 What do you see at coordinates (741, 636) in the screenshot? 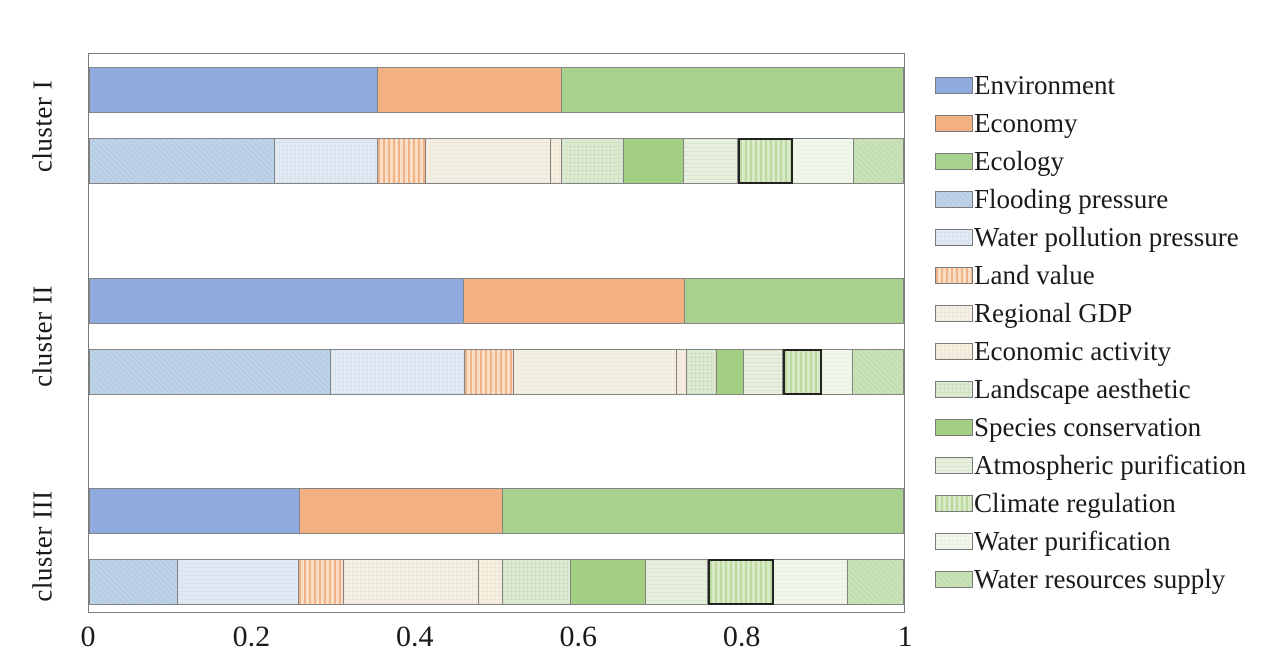
I see `x-tick-0-8: 0.8` at bounding box center [741, 636].